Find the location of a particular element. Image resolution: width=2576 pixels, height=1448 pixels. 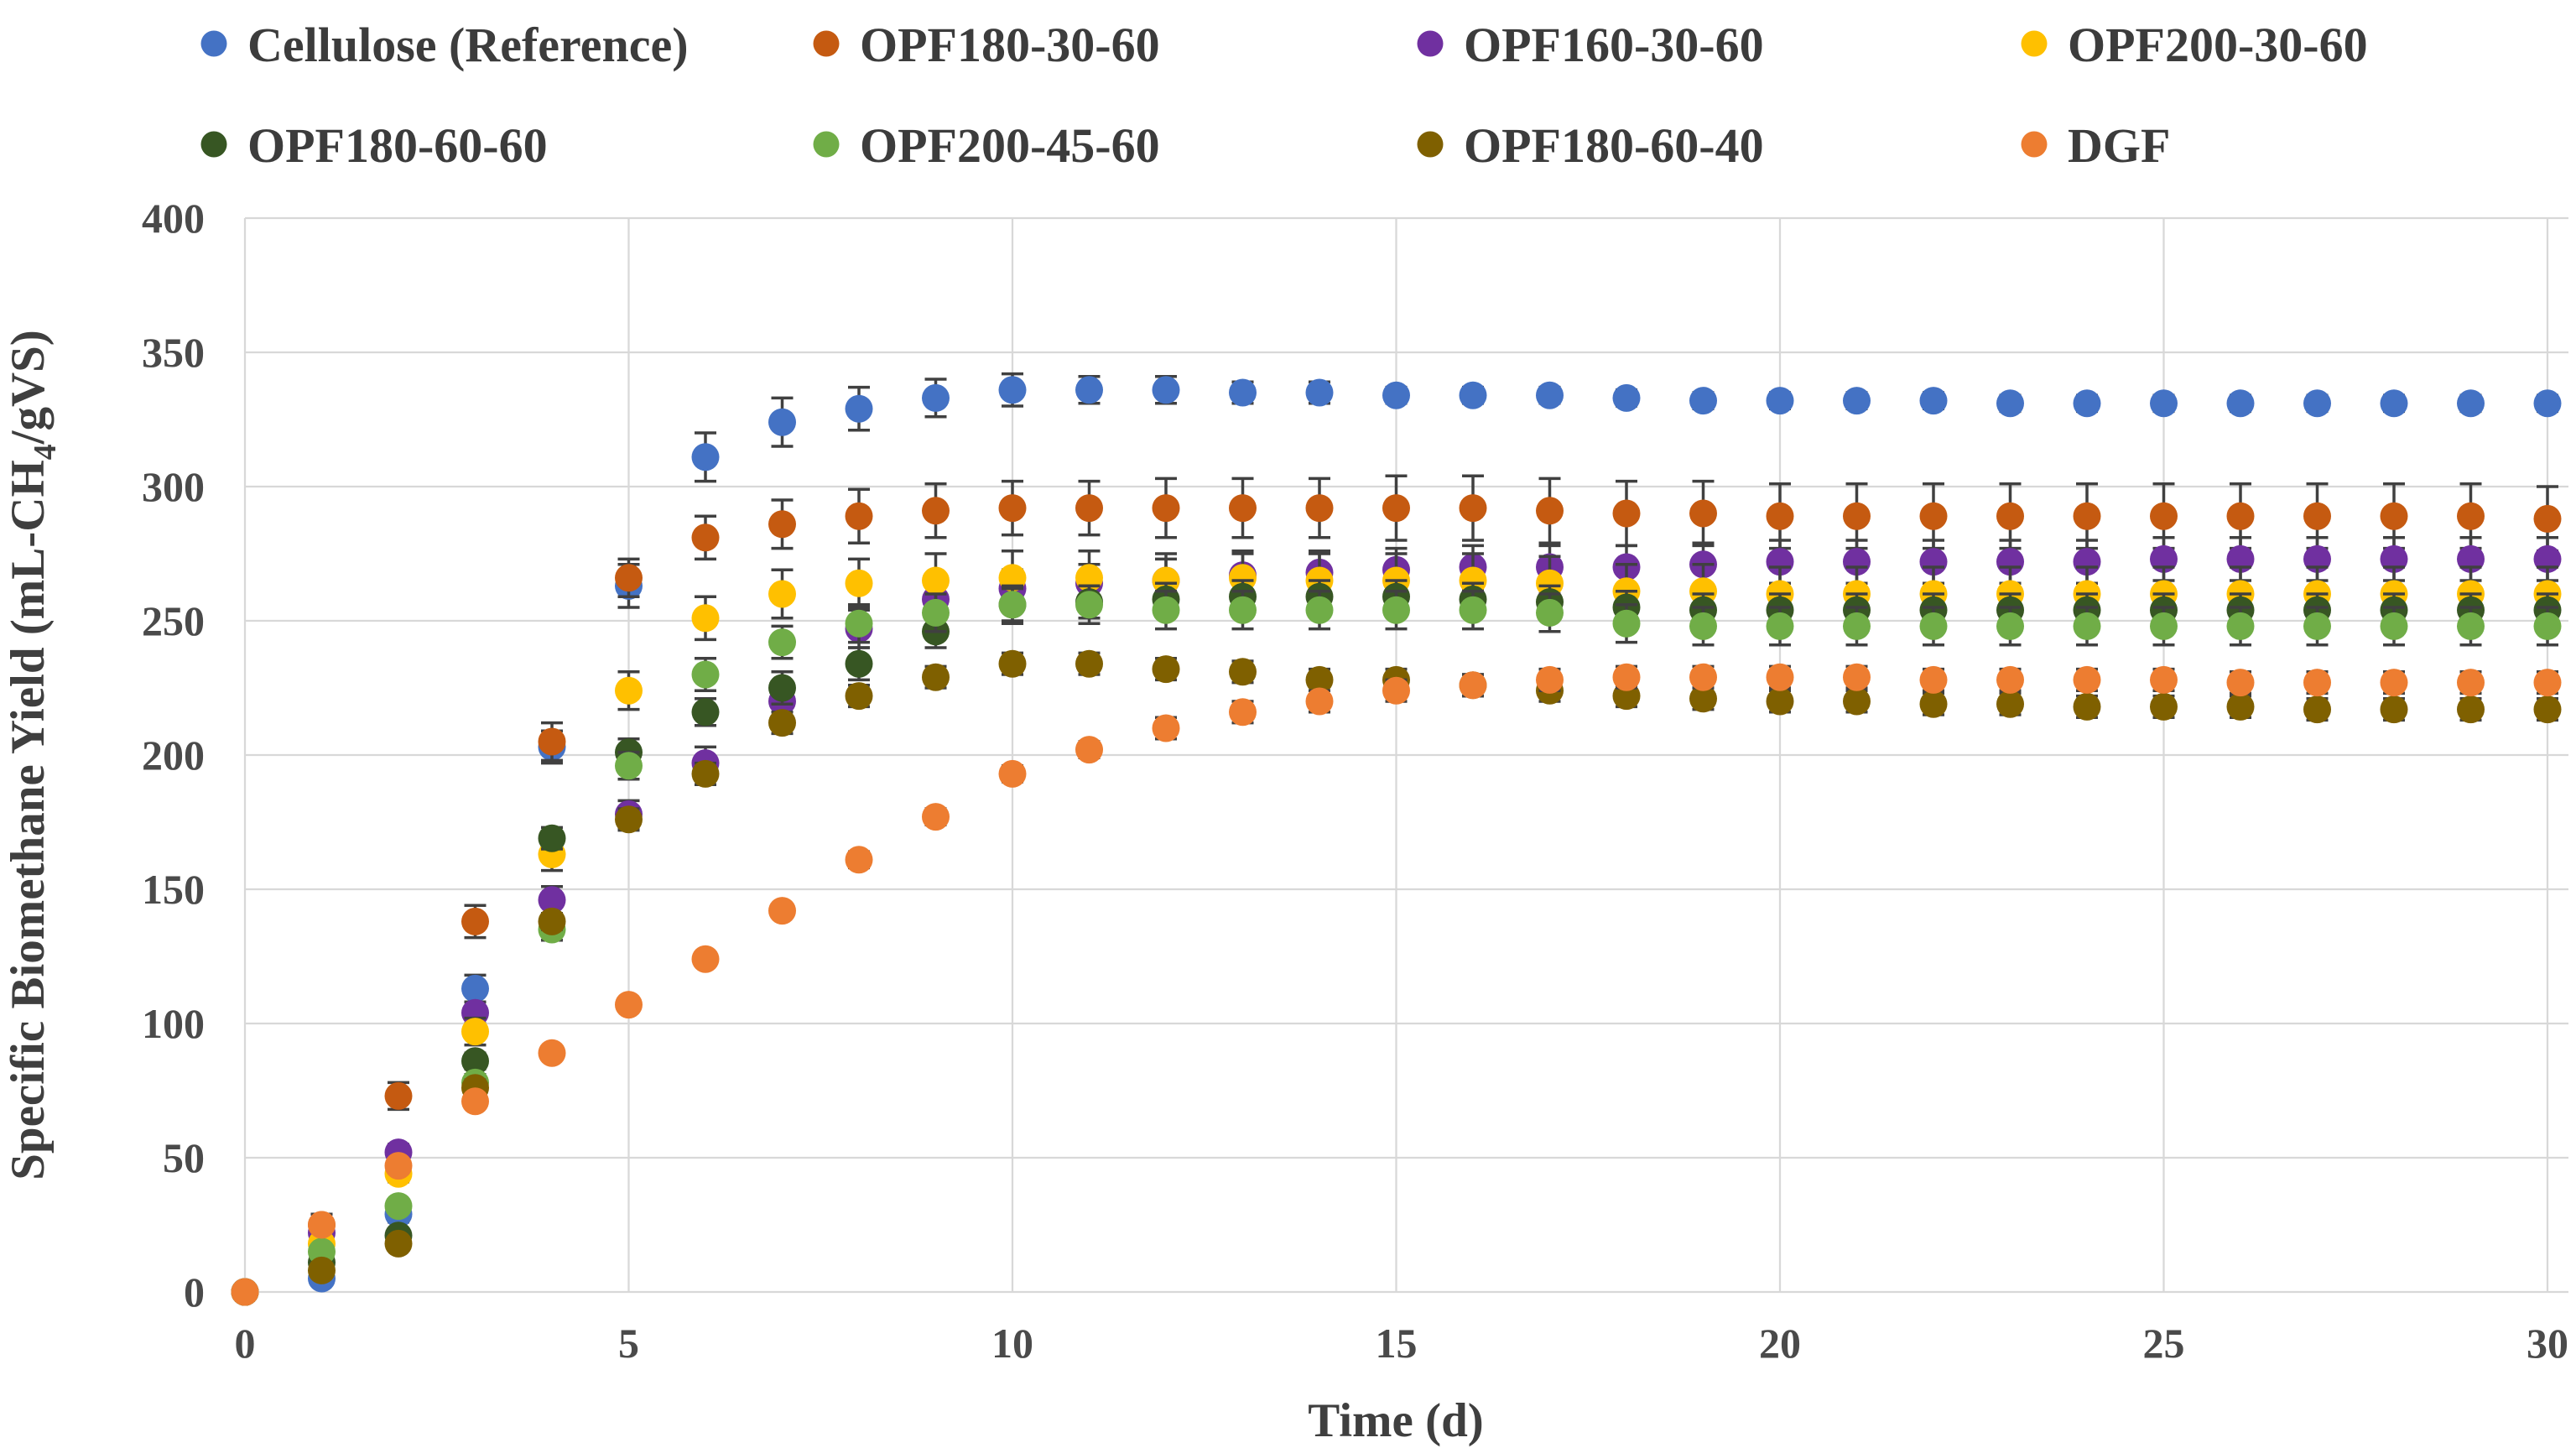

y-tick-label: 400 is located at coordinates (173, 218).